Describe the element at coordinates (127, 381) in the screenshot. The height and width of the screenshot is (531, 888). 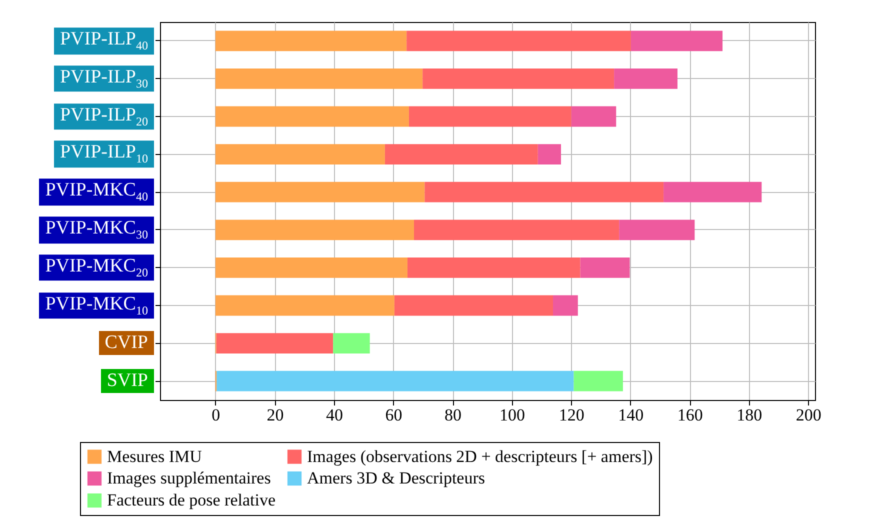
I see `y-tick-label: SVIP` at that location.